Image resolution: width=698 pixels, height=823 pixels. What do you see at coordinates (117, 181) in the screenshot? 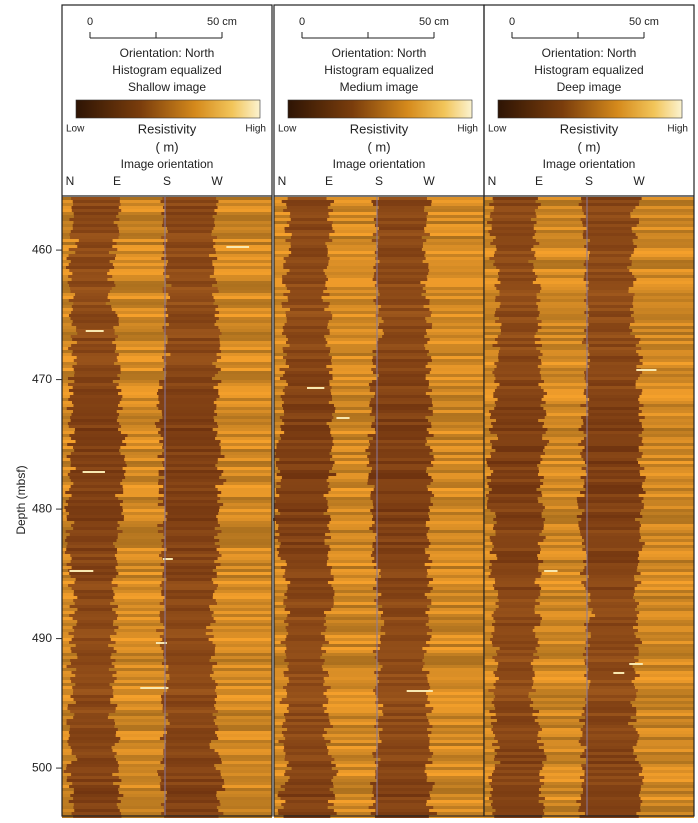
I see `orientation-label: E` at bounding box center [117, 181].